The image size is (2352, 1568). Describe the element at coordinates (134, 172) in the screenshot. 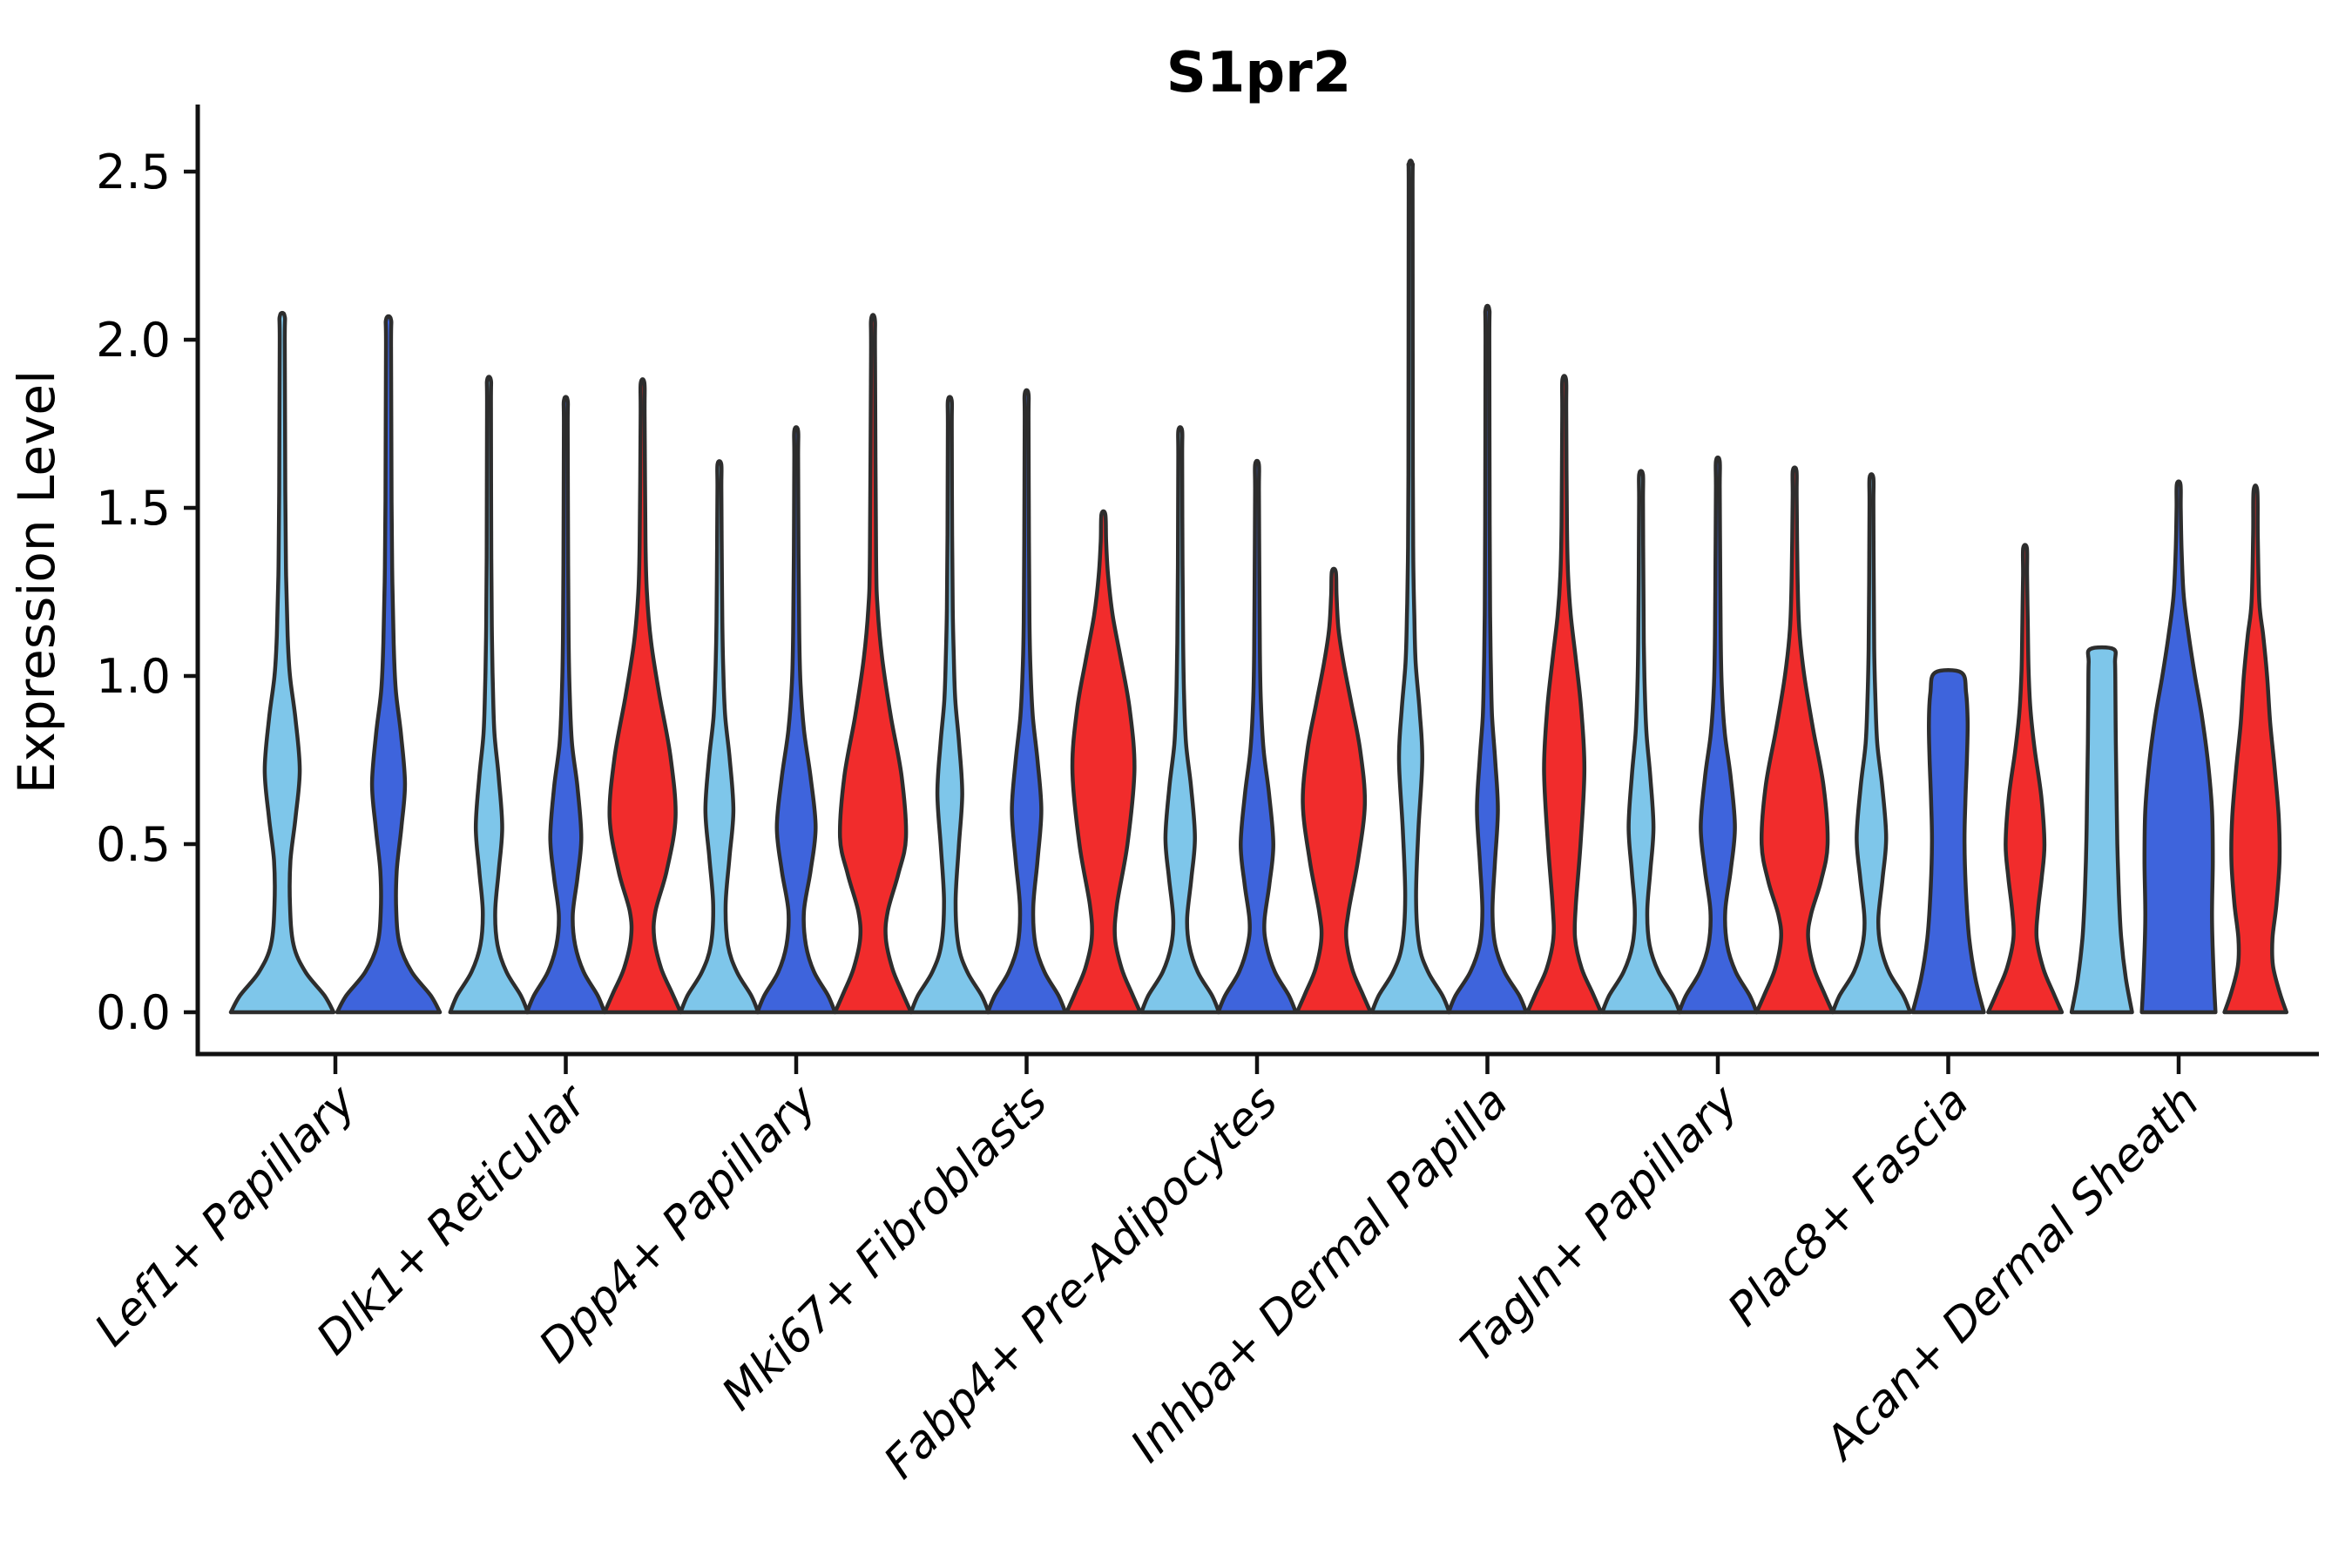

I see `y-tick-label: 2.5` at that location.